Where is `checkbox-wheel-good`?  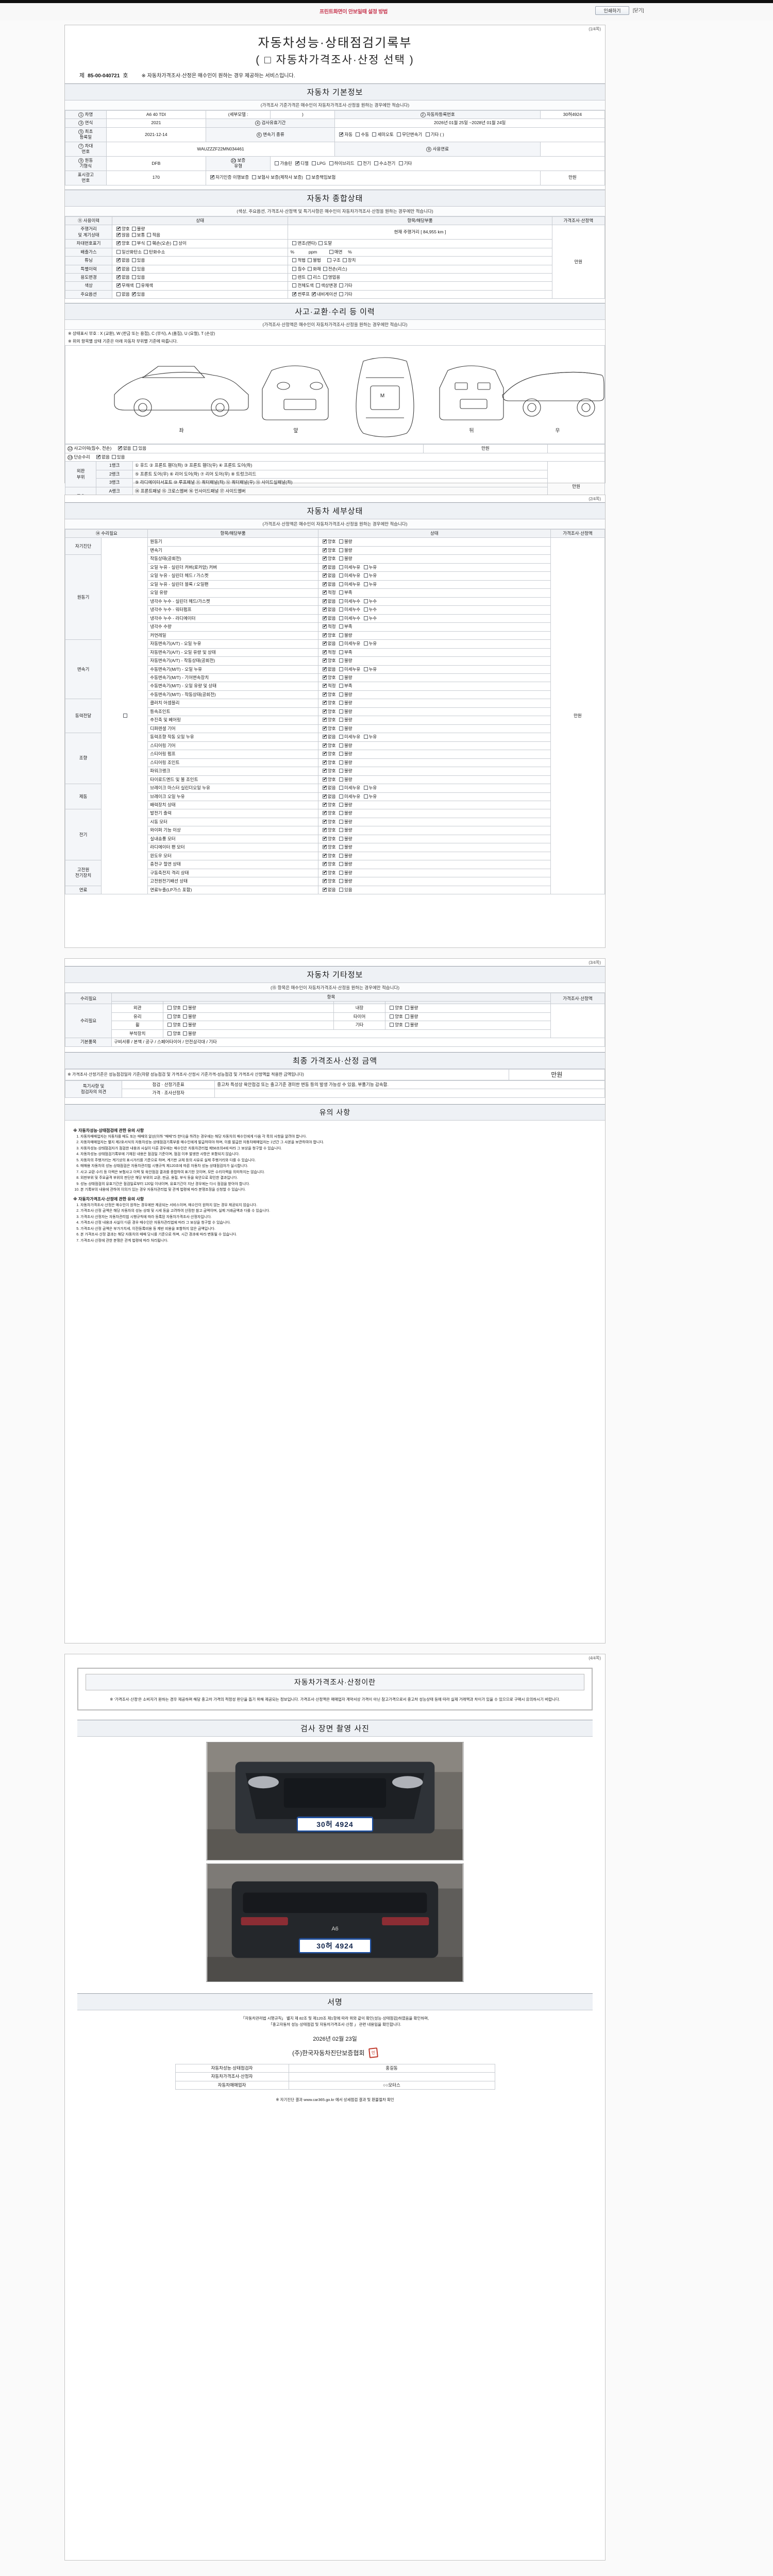 checkbox-wheel-good is located at coordinates (169, 1025).